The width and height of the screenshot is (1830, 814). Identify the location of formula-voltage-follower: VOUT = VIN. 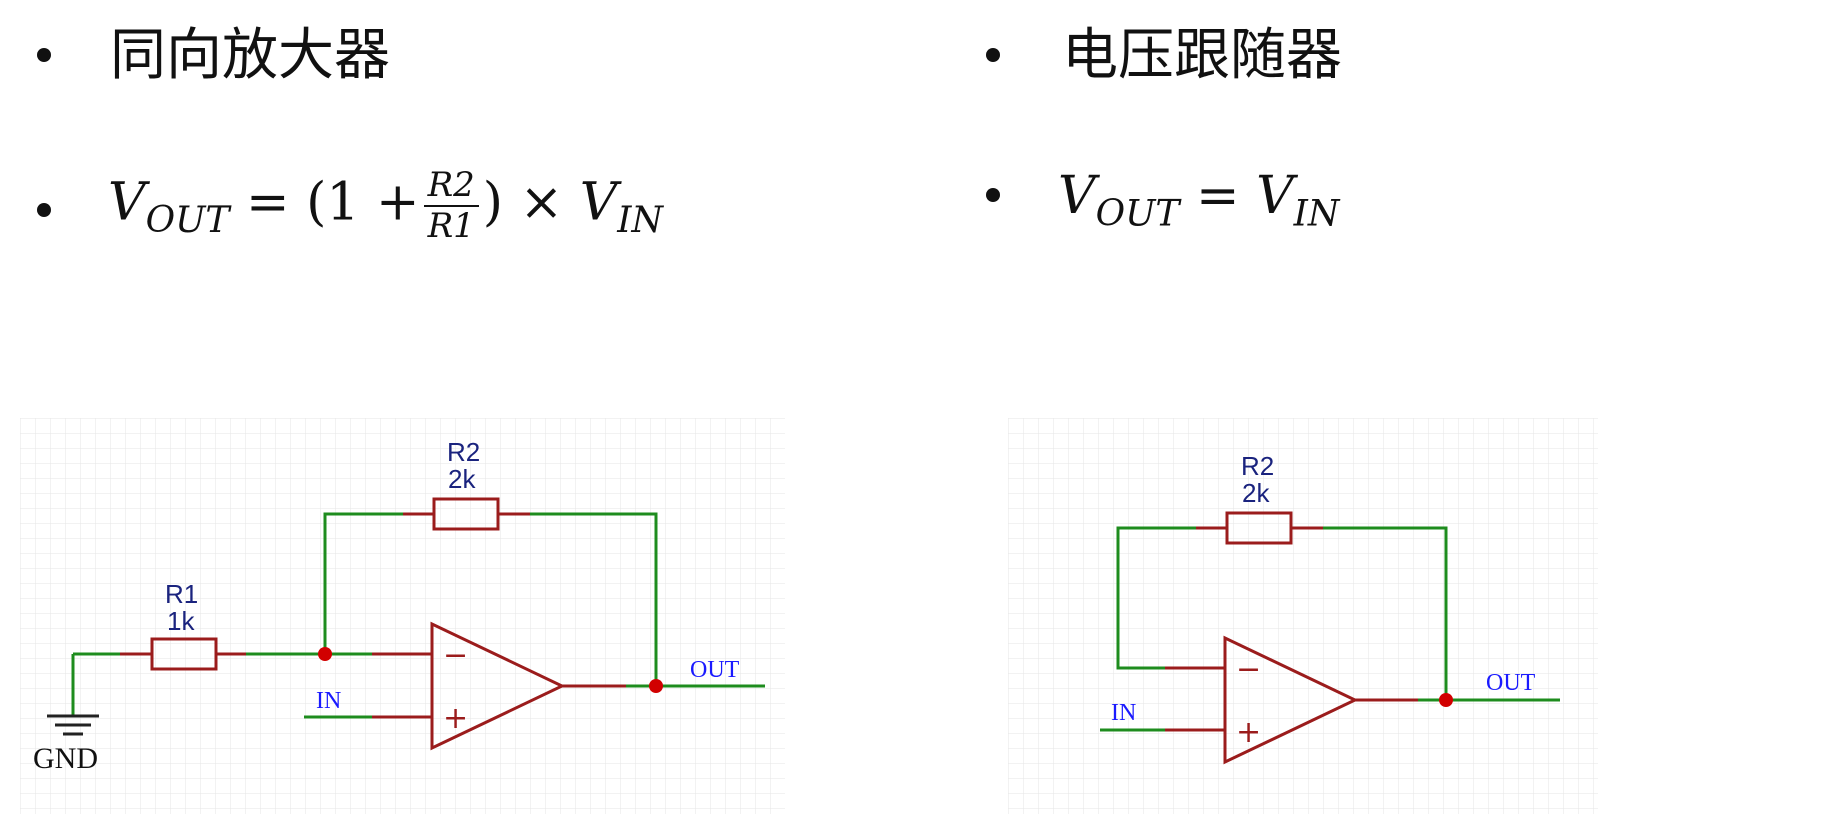
(1198, 201).